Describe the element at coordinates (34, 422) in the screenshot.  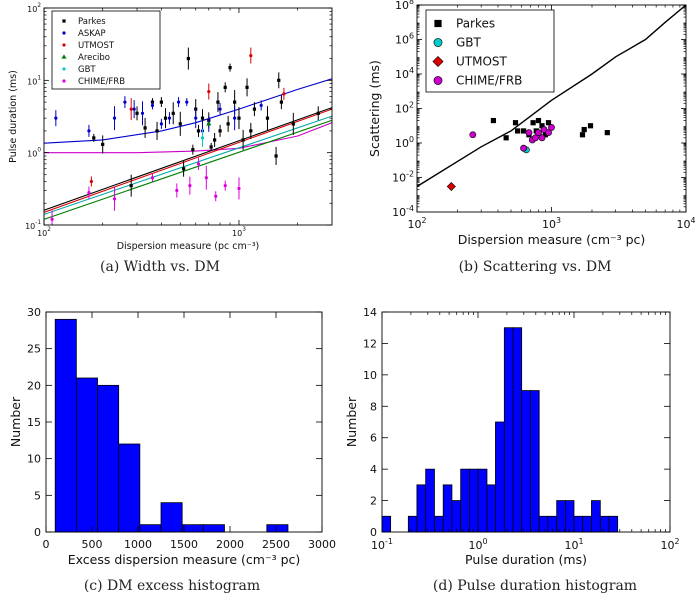
I see `y-tick-label: 15` at that location.